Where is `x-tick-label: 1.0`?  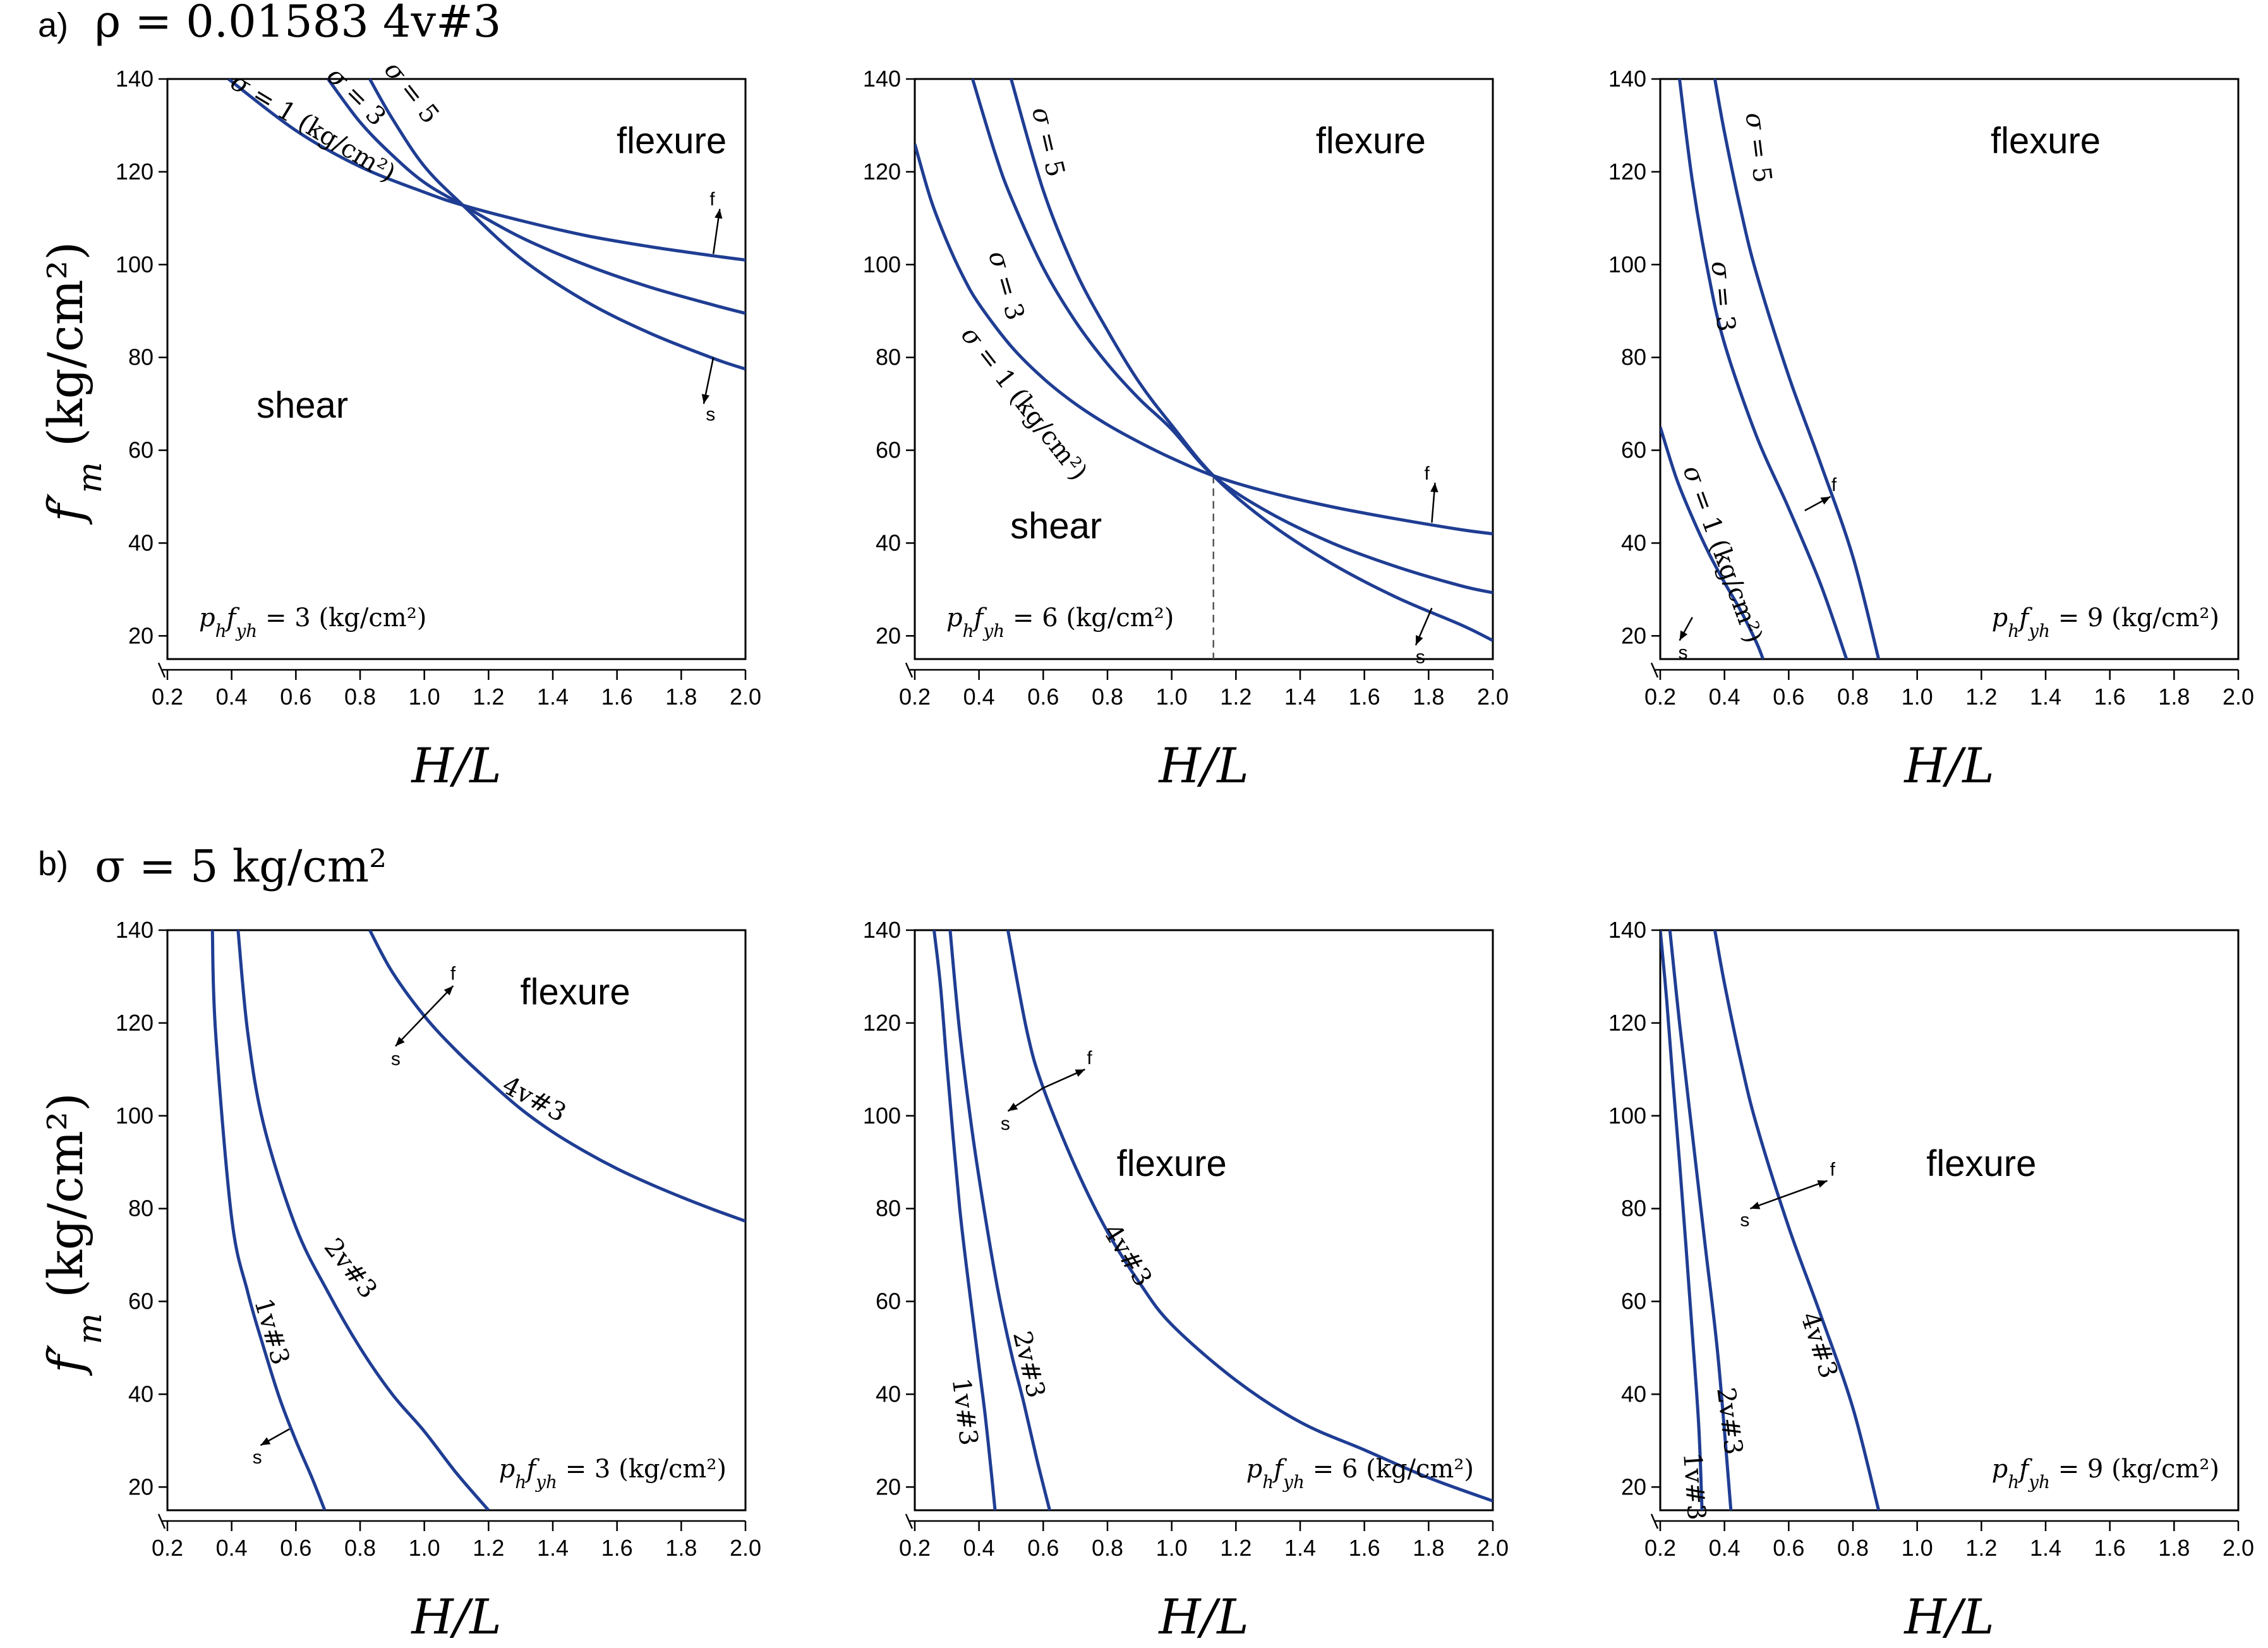
x-tick-label: 1.0 is located at coordinates (1172, 697).